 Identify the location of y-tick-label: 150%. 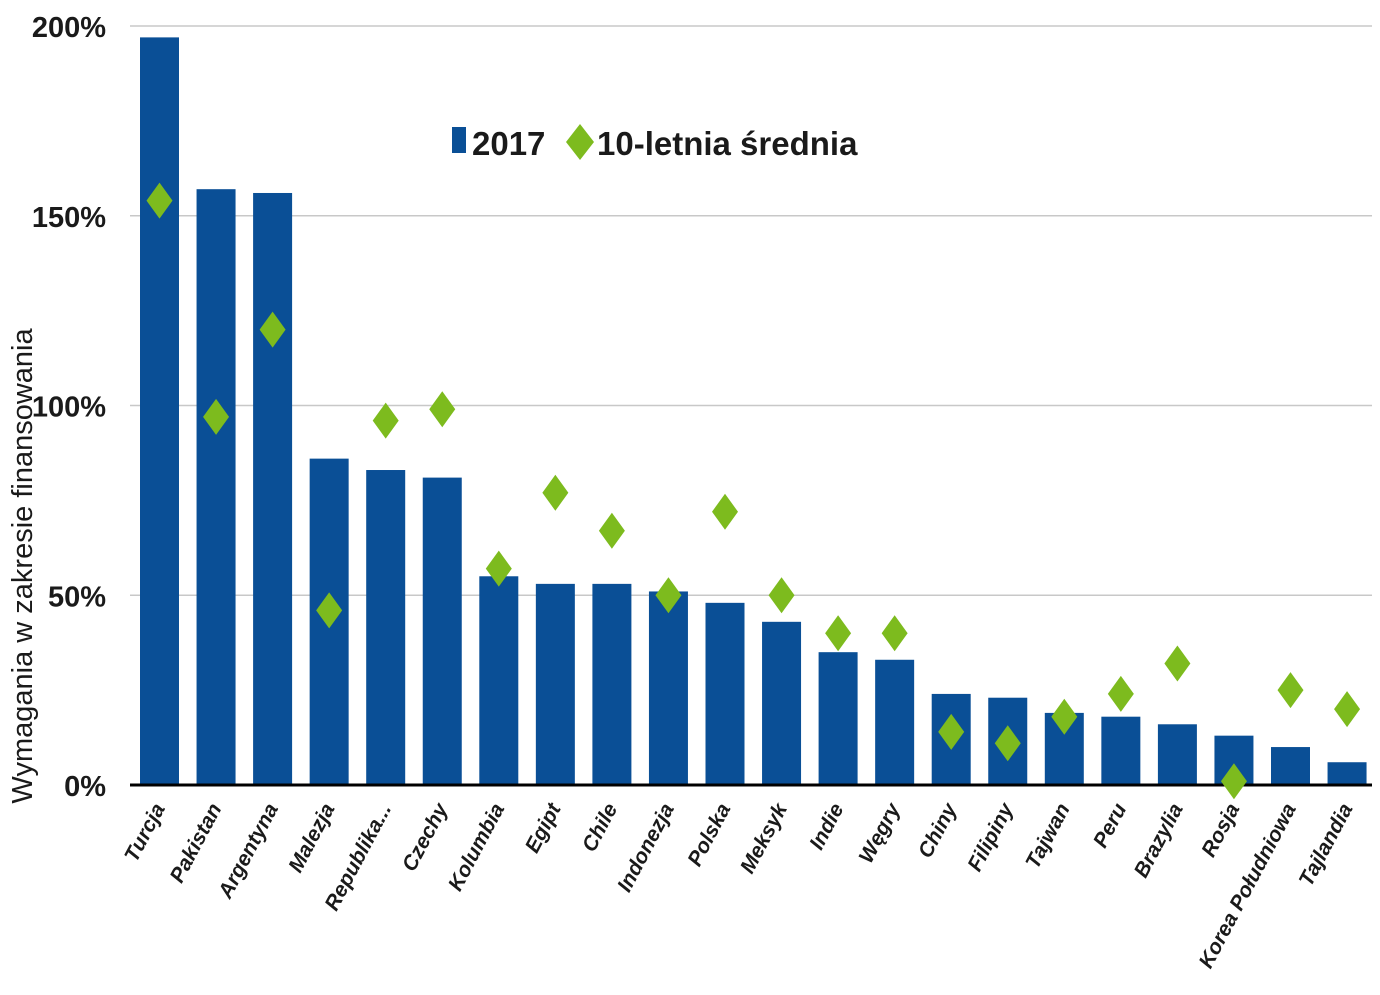
(69, 218).